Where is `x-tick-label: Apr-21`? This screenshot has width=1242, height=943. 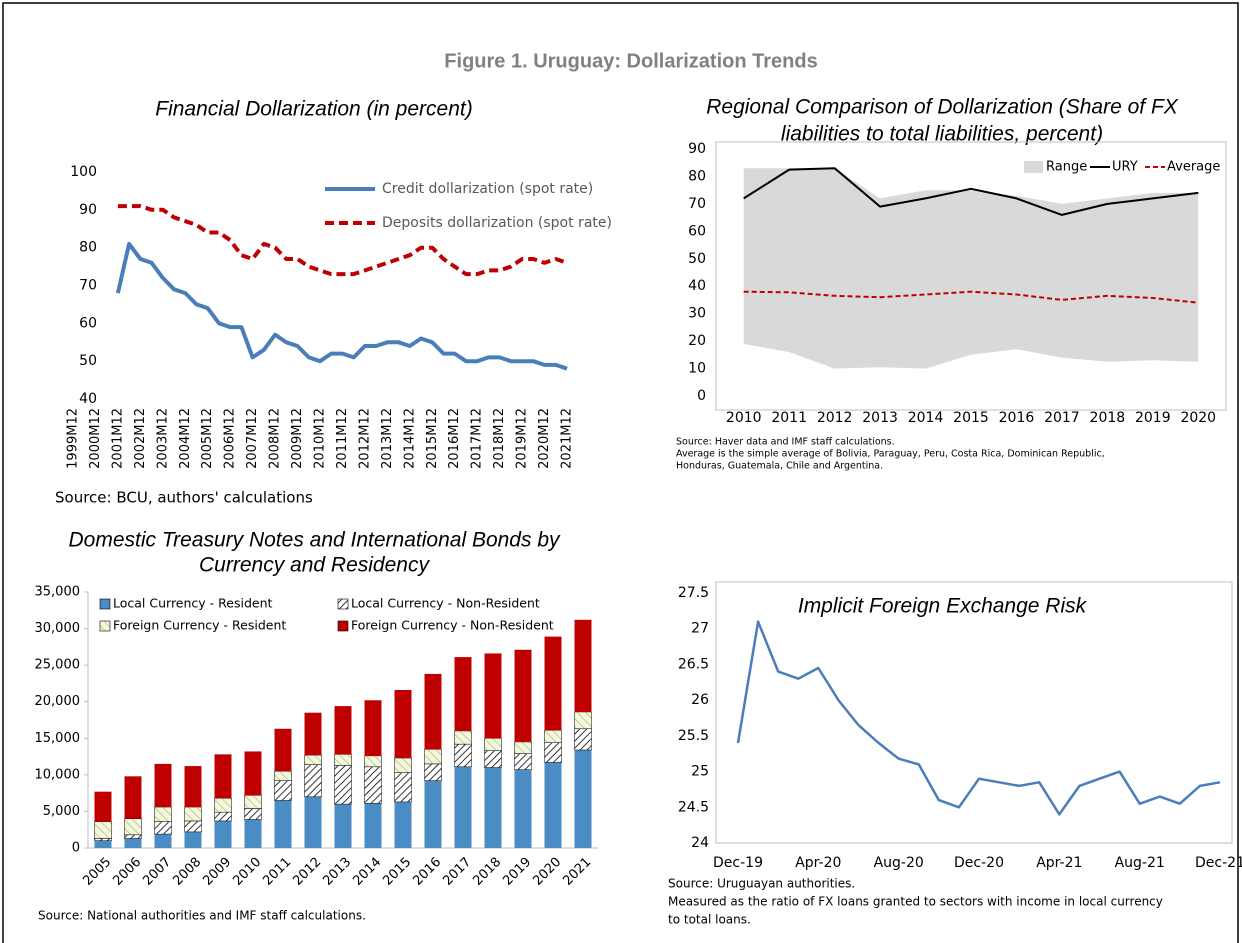
x-tick-label: Apr-21 is located at coordinates (1059, 863).